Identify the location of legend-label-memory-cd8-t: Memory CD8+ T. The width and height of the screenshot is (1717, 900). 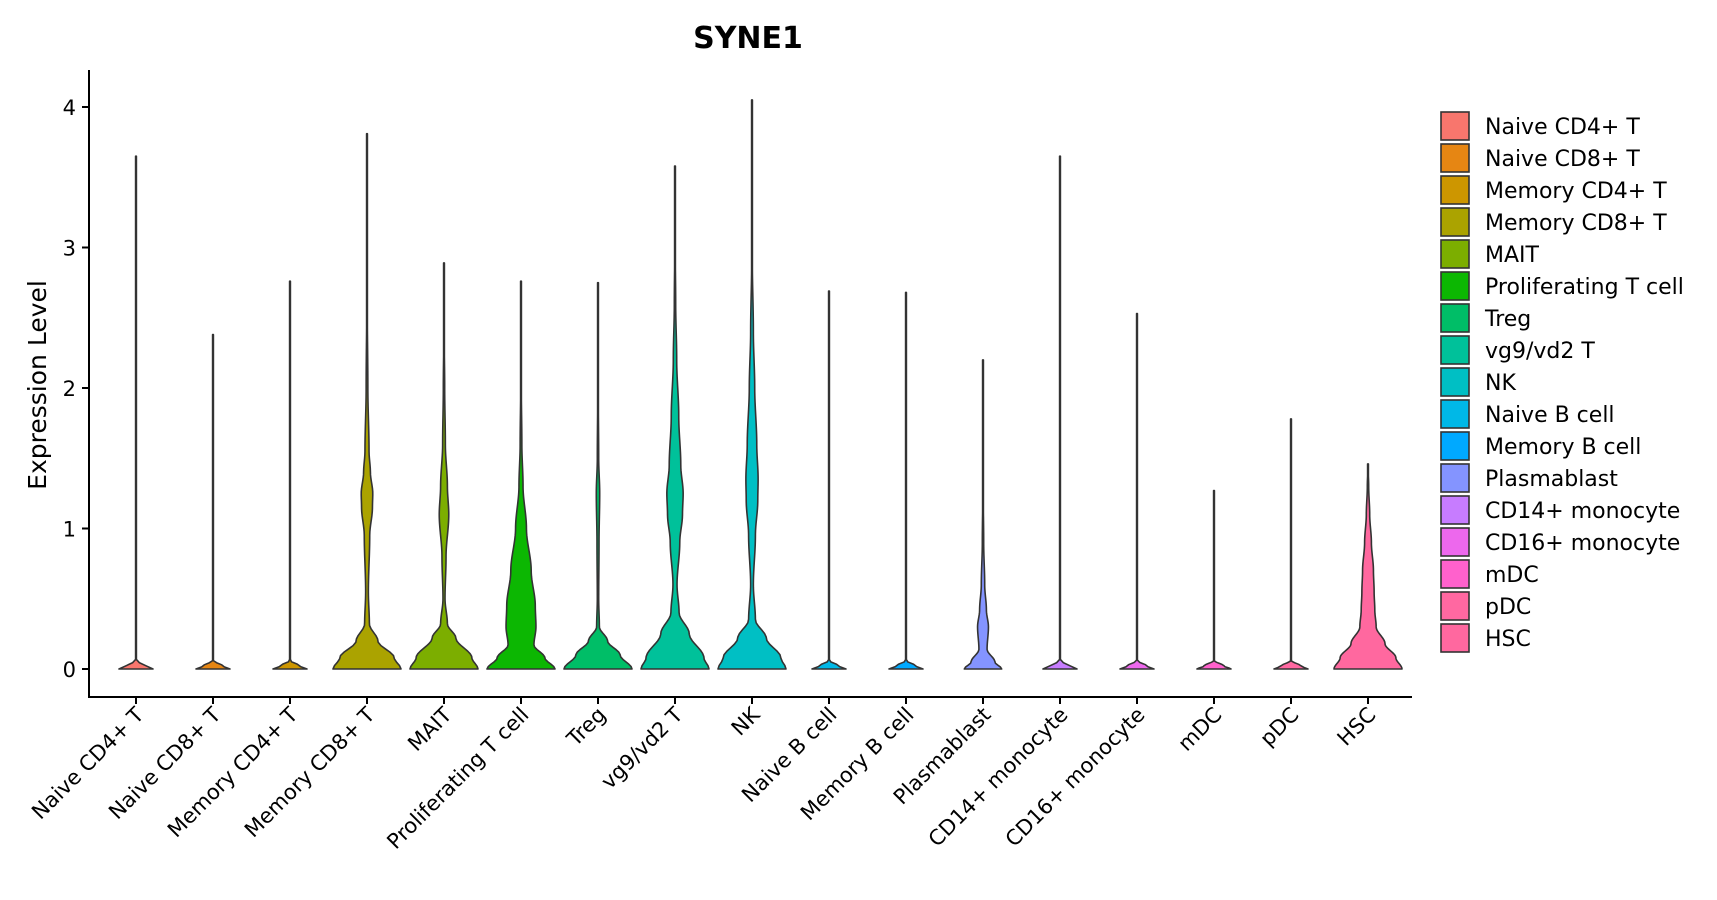
(1576, 223).